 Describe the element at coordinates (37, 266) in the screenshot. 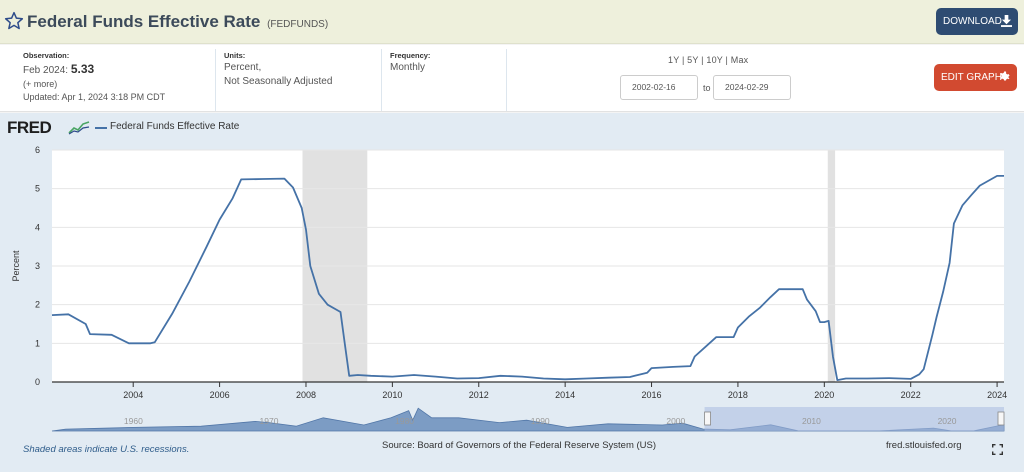

I see `y-tick-label: 3` at that location.